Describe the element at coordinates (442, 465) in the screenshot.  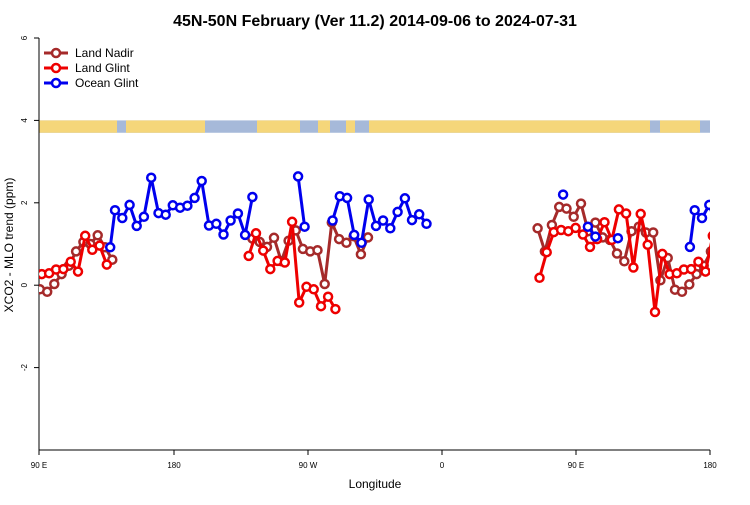
I see `x-tick-label: 0` at that location.